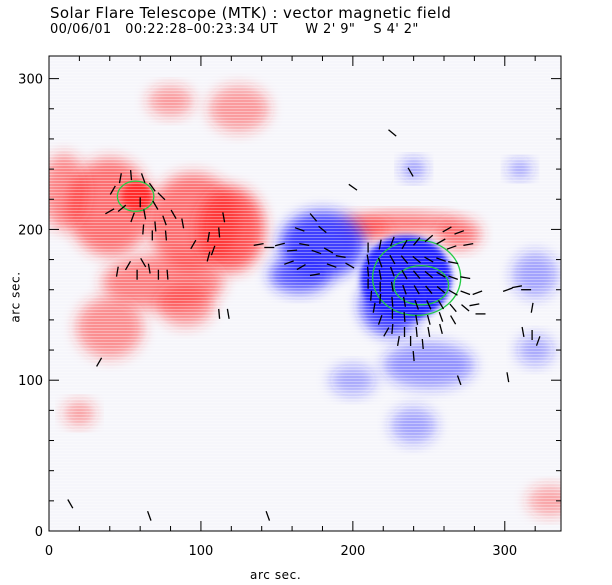 The width and height of the screenshot is (612, 585). I want to click on x-tick-label: 300, so click(504, 551).